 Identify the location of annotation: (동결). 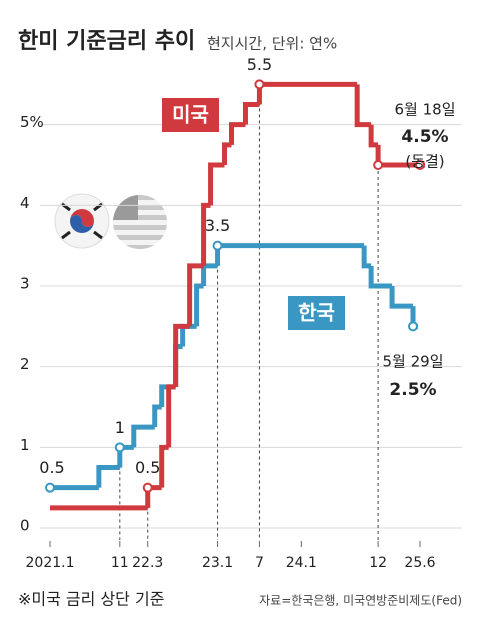
(424, 162).